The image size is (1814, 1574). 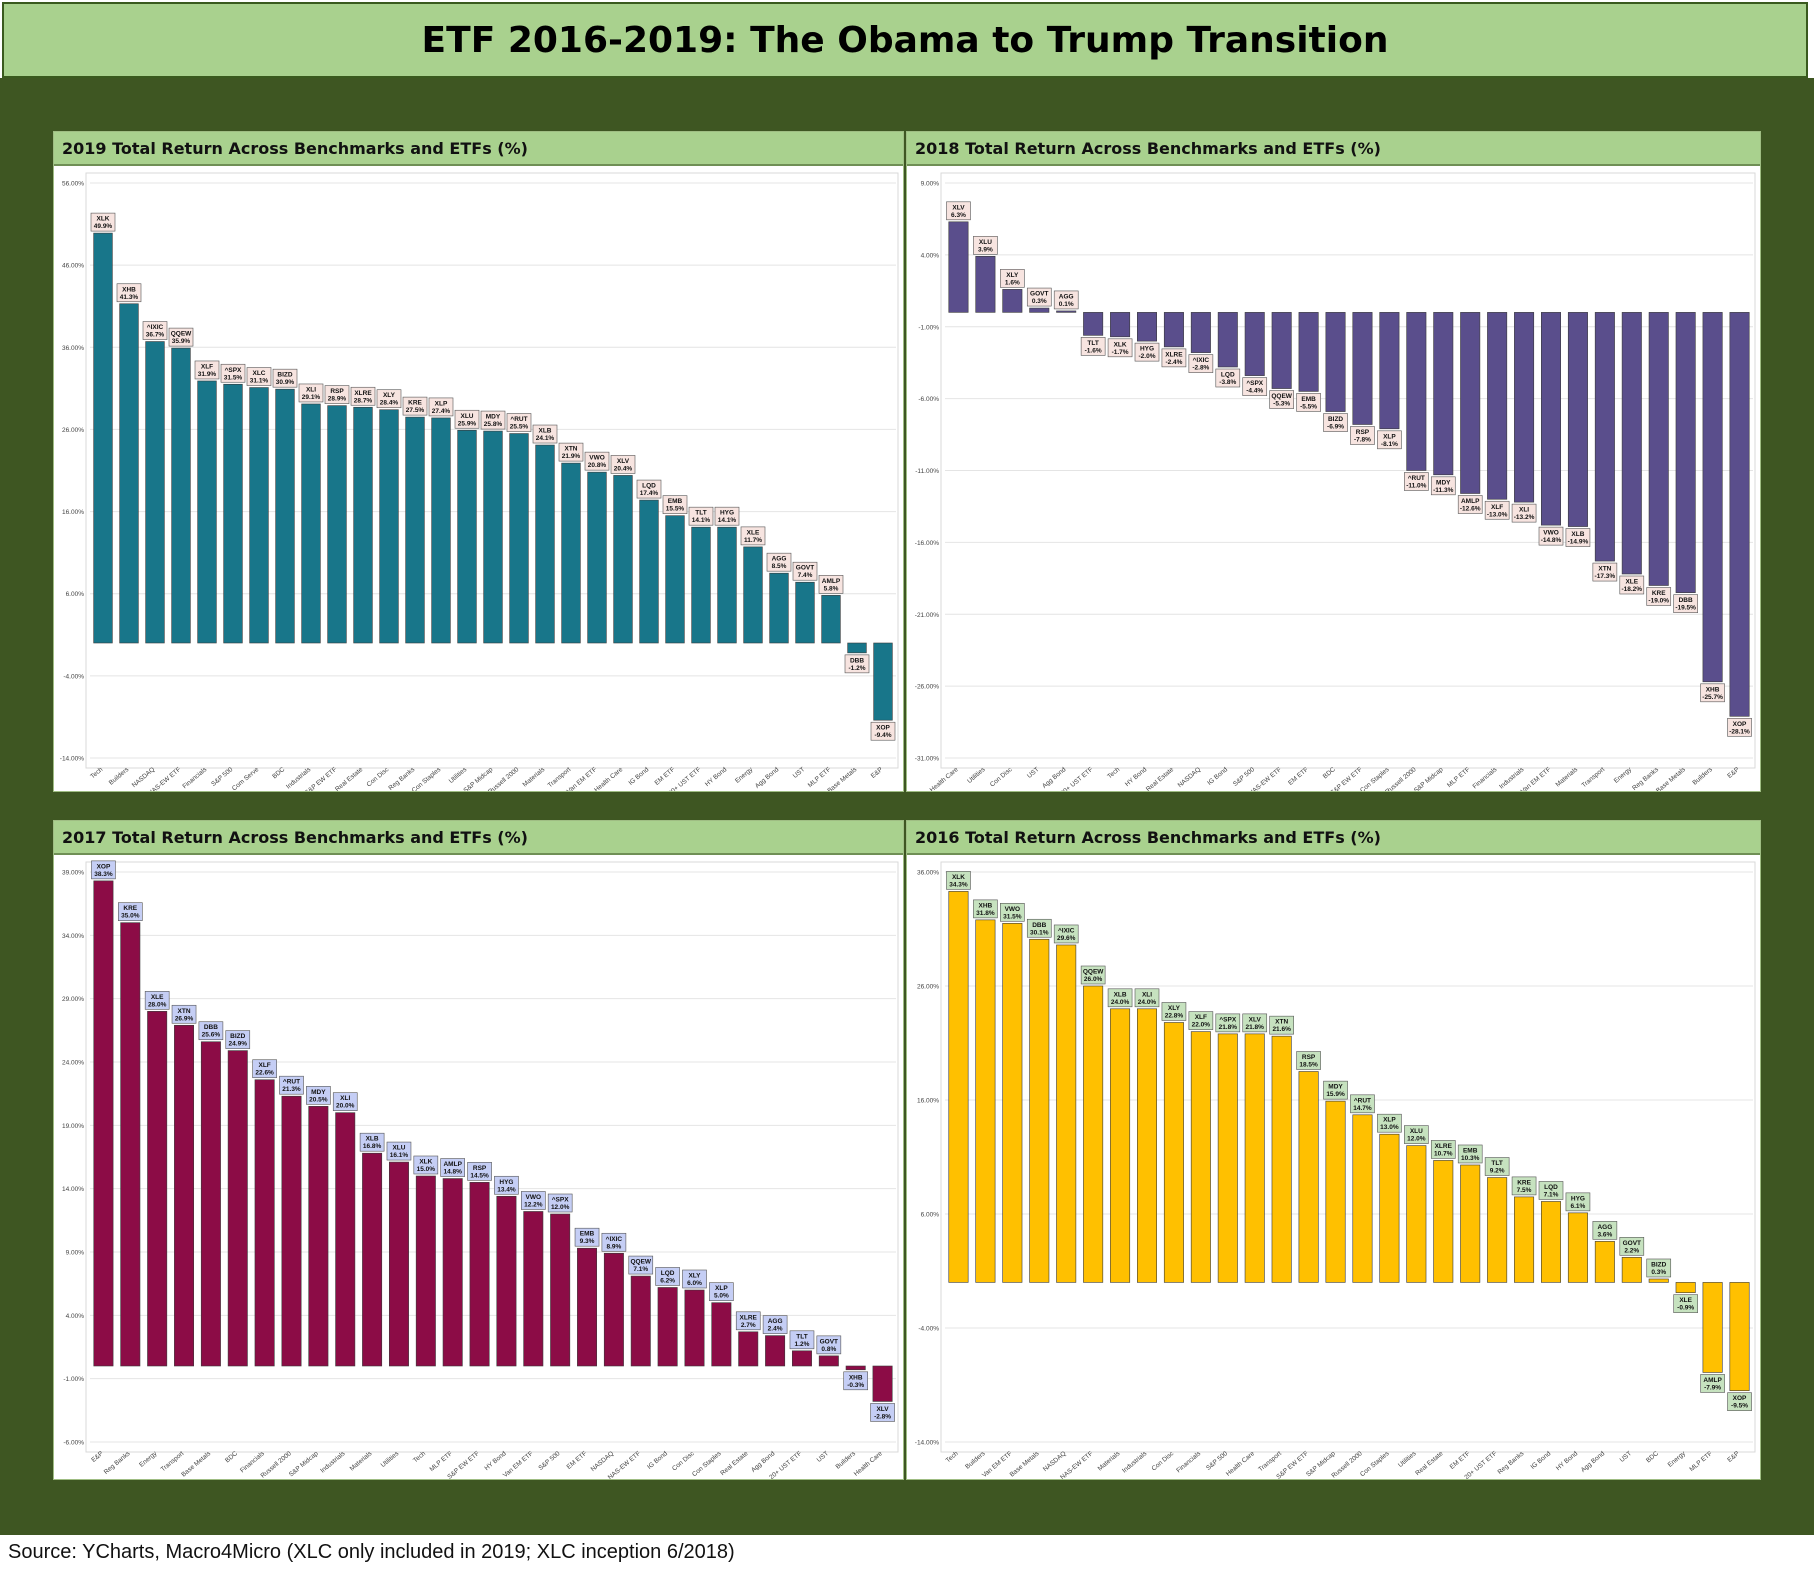 What do you see at coordinates (1147, 349) in the screenshot?
I see `ticker-label: HYG` at bounding box center [1147, 349].